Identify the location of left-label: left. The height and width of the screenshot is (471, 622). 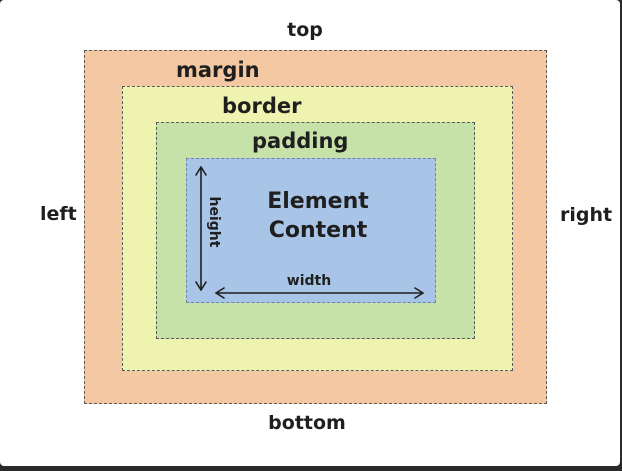
(58, 214).